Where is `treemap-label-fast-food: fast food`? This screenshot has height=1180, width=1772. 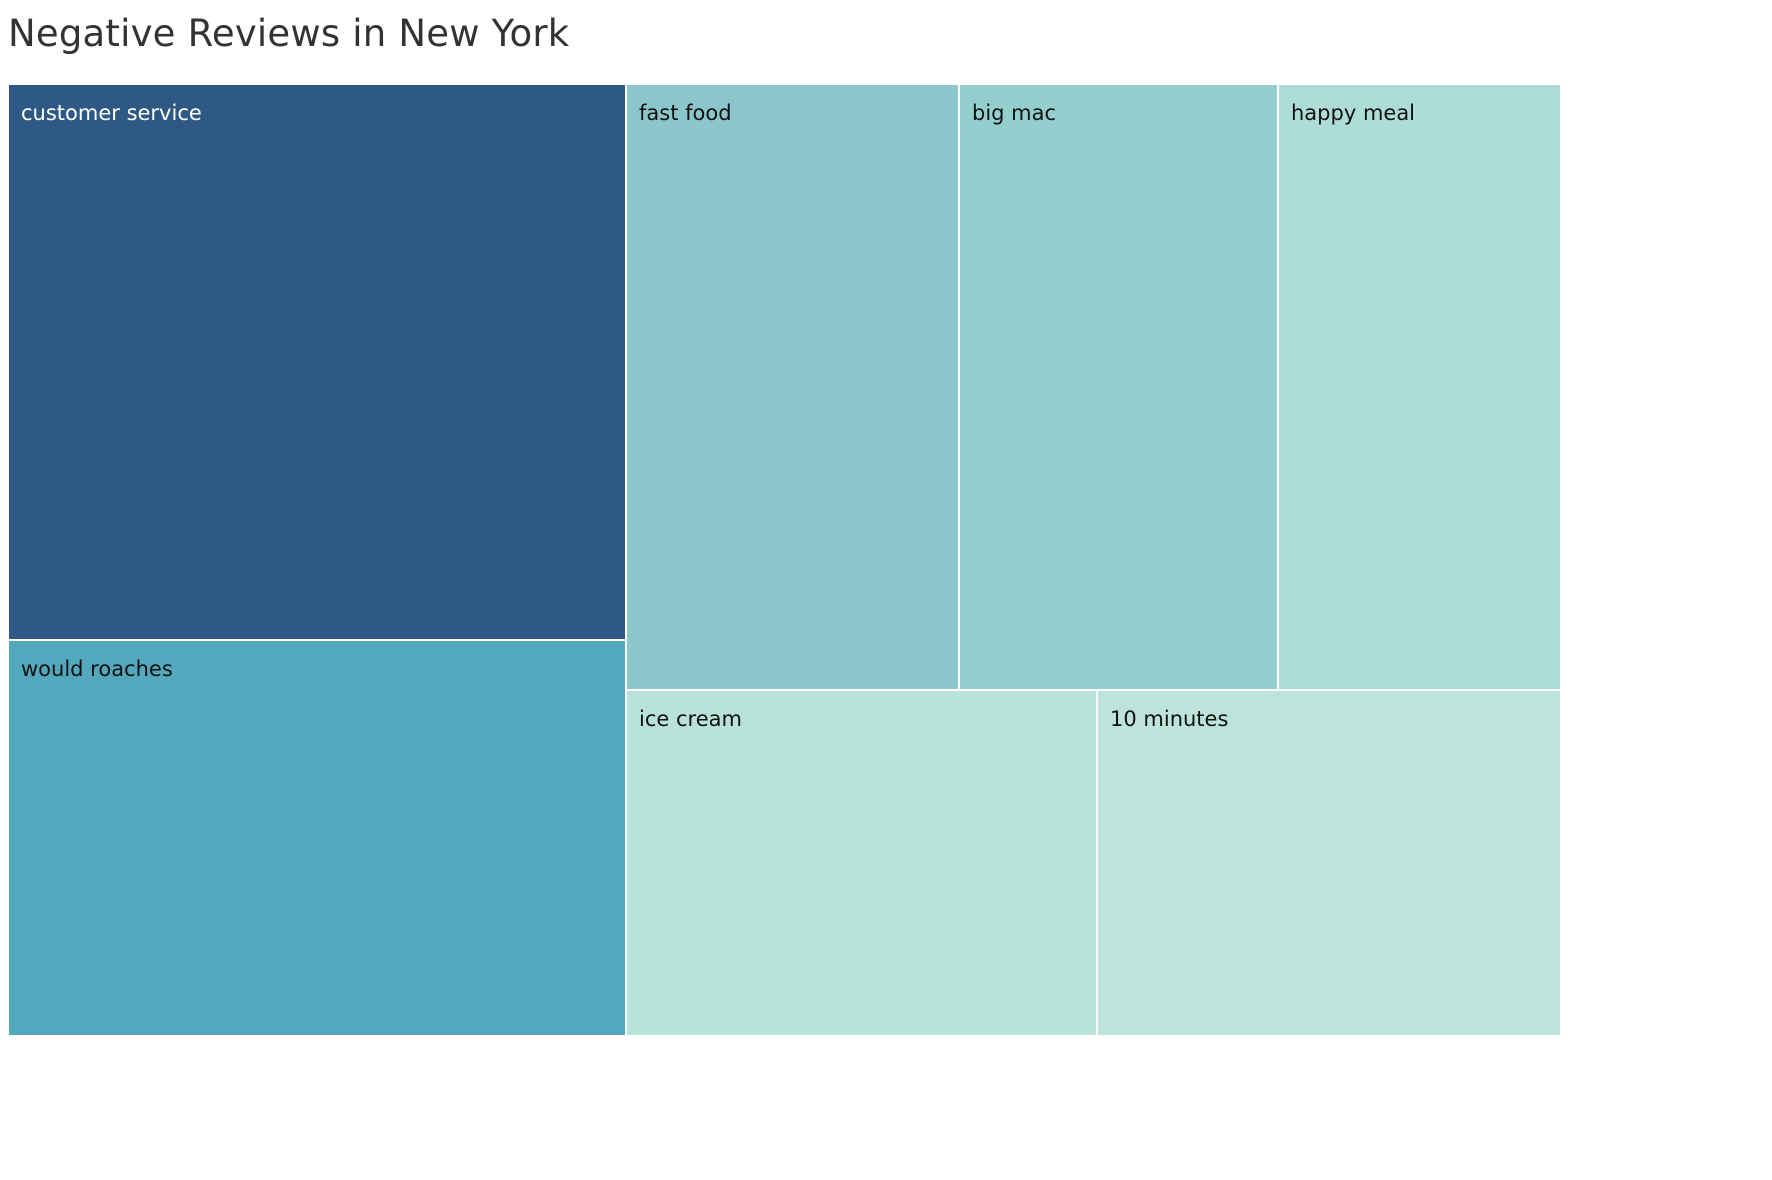
treemap-label-fast-food: fast food is located at coordinates (685, 113).